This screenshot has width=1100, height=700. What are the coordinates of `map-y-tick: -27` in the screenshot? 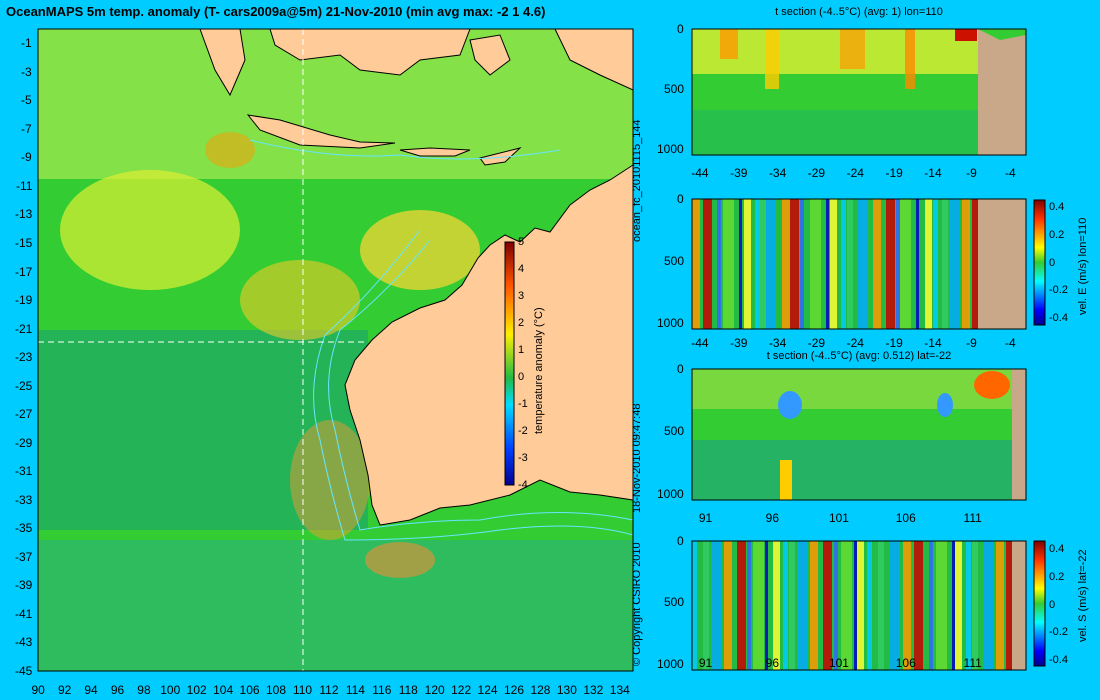 It's located at (24, 414).